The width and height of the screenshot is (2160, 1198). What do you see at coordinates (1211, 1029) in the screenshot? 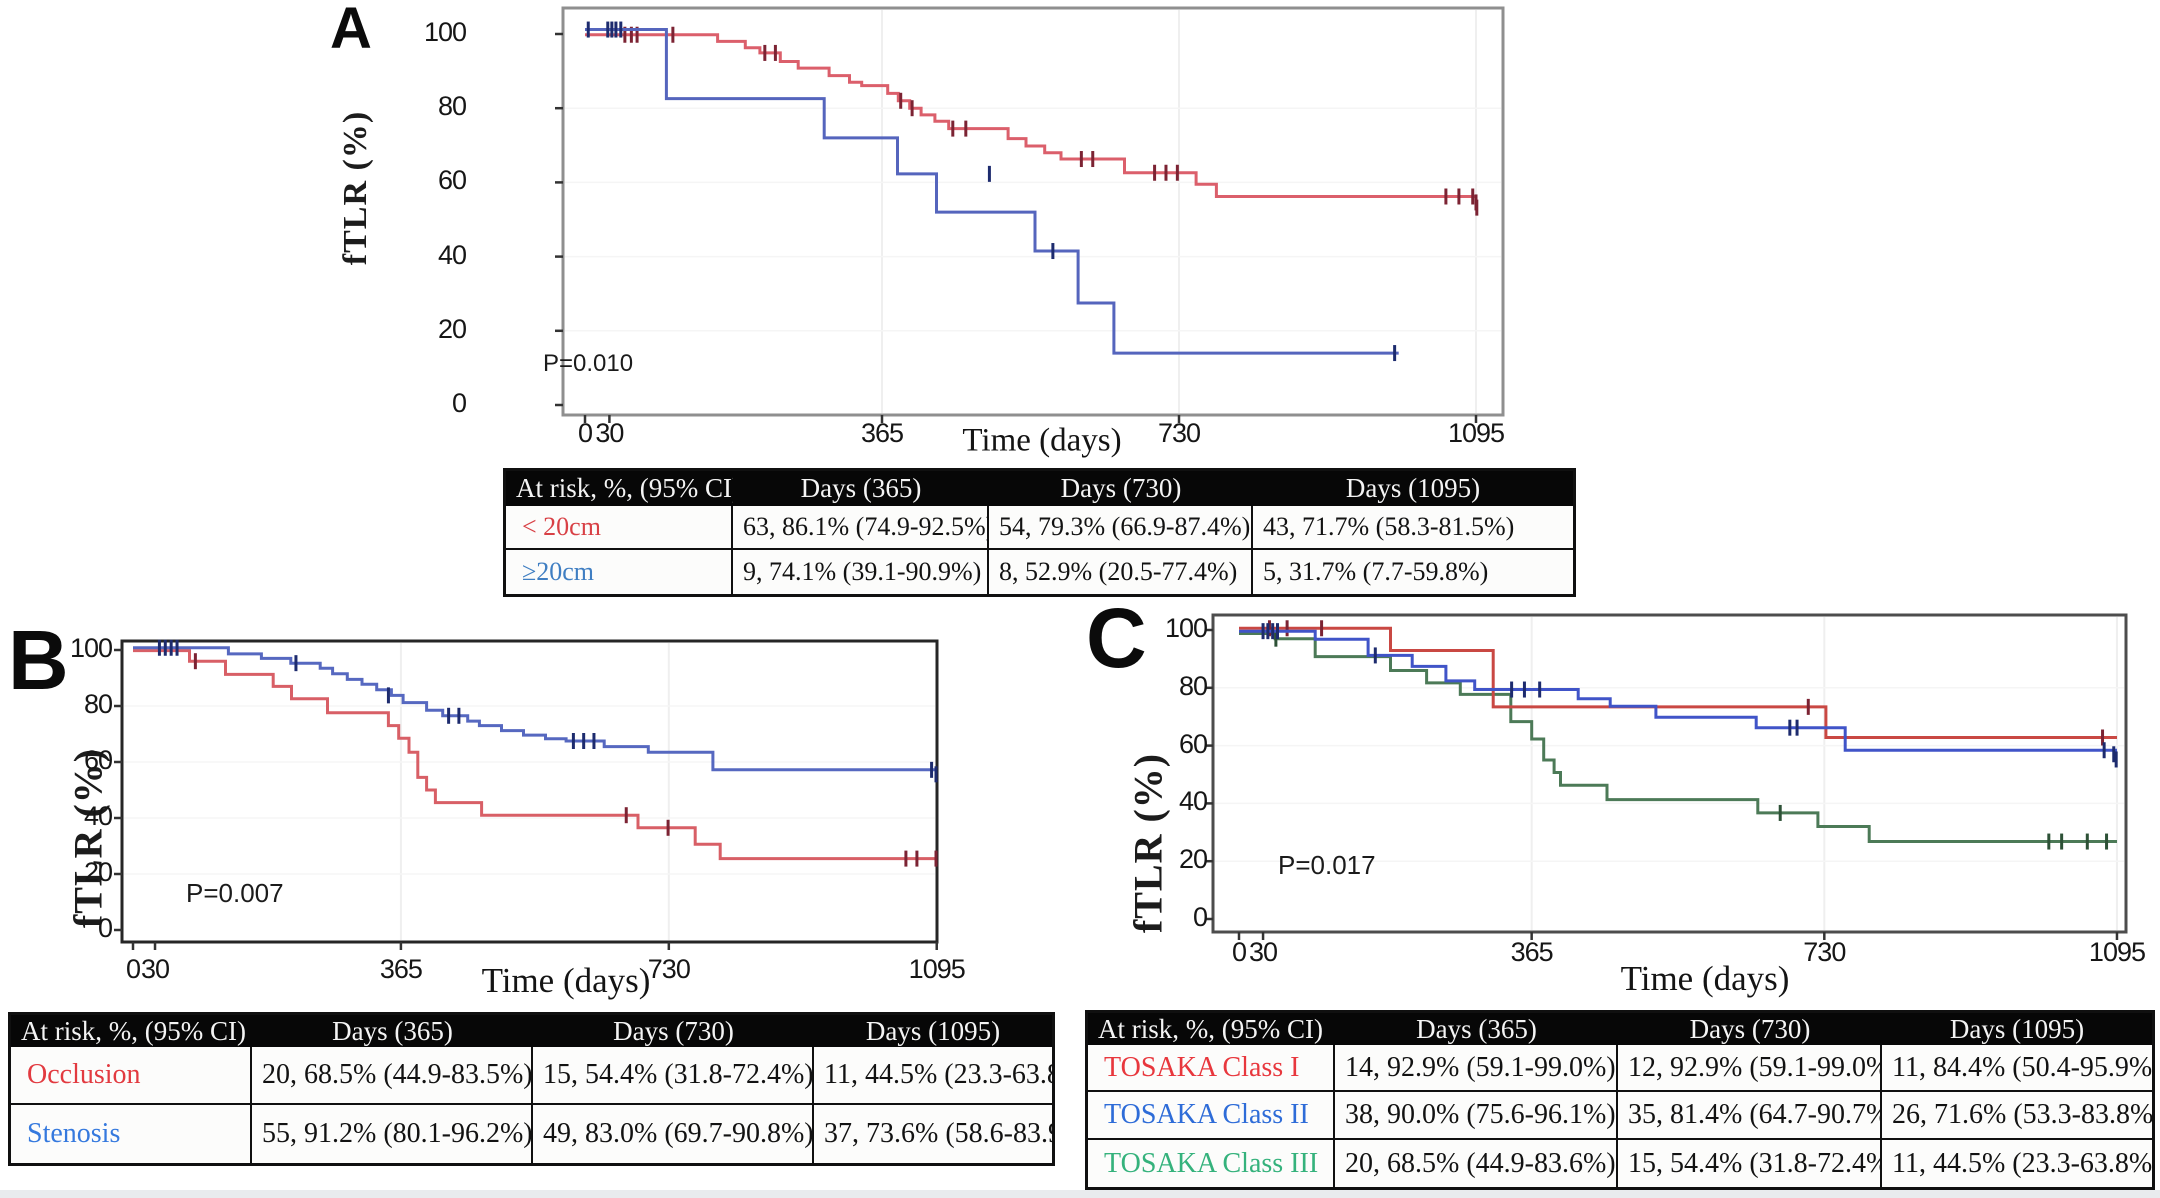
I see `risk-table-c-header-label: At risk, %, (95% CI)` at bounding box center [1211, 1029].